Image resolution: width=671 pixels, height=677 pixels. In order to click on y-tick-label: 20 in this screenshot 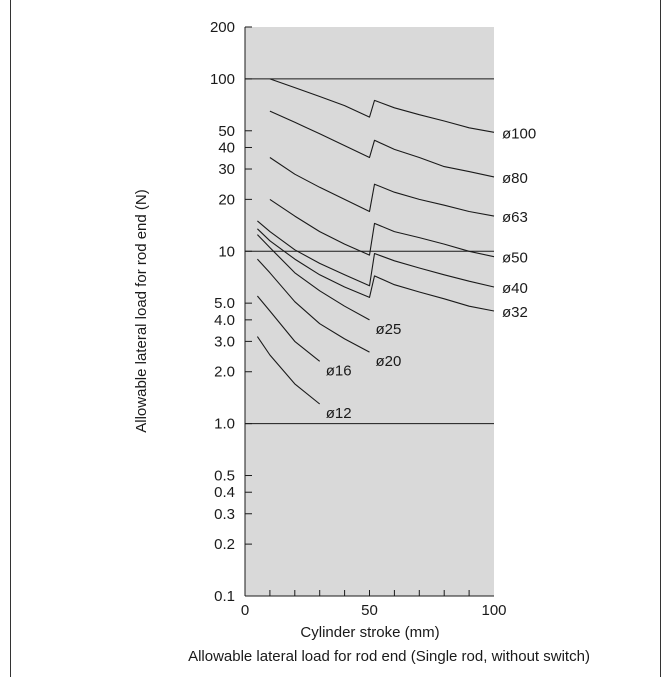, I will do `click(226, 199)`.